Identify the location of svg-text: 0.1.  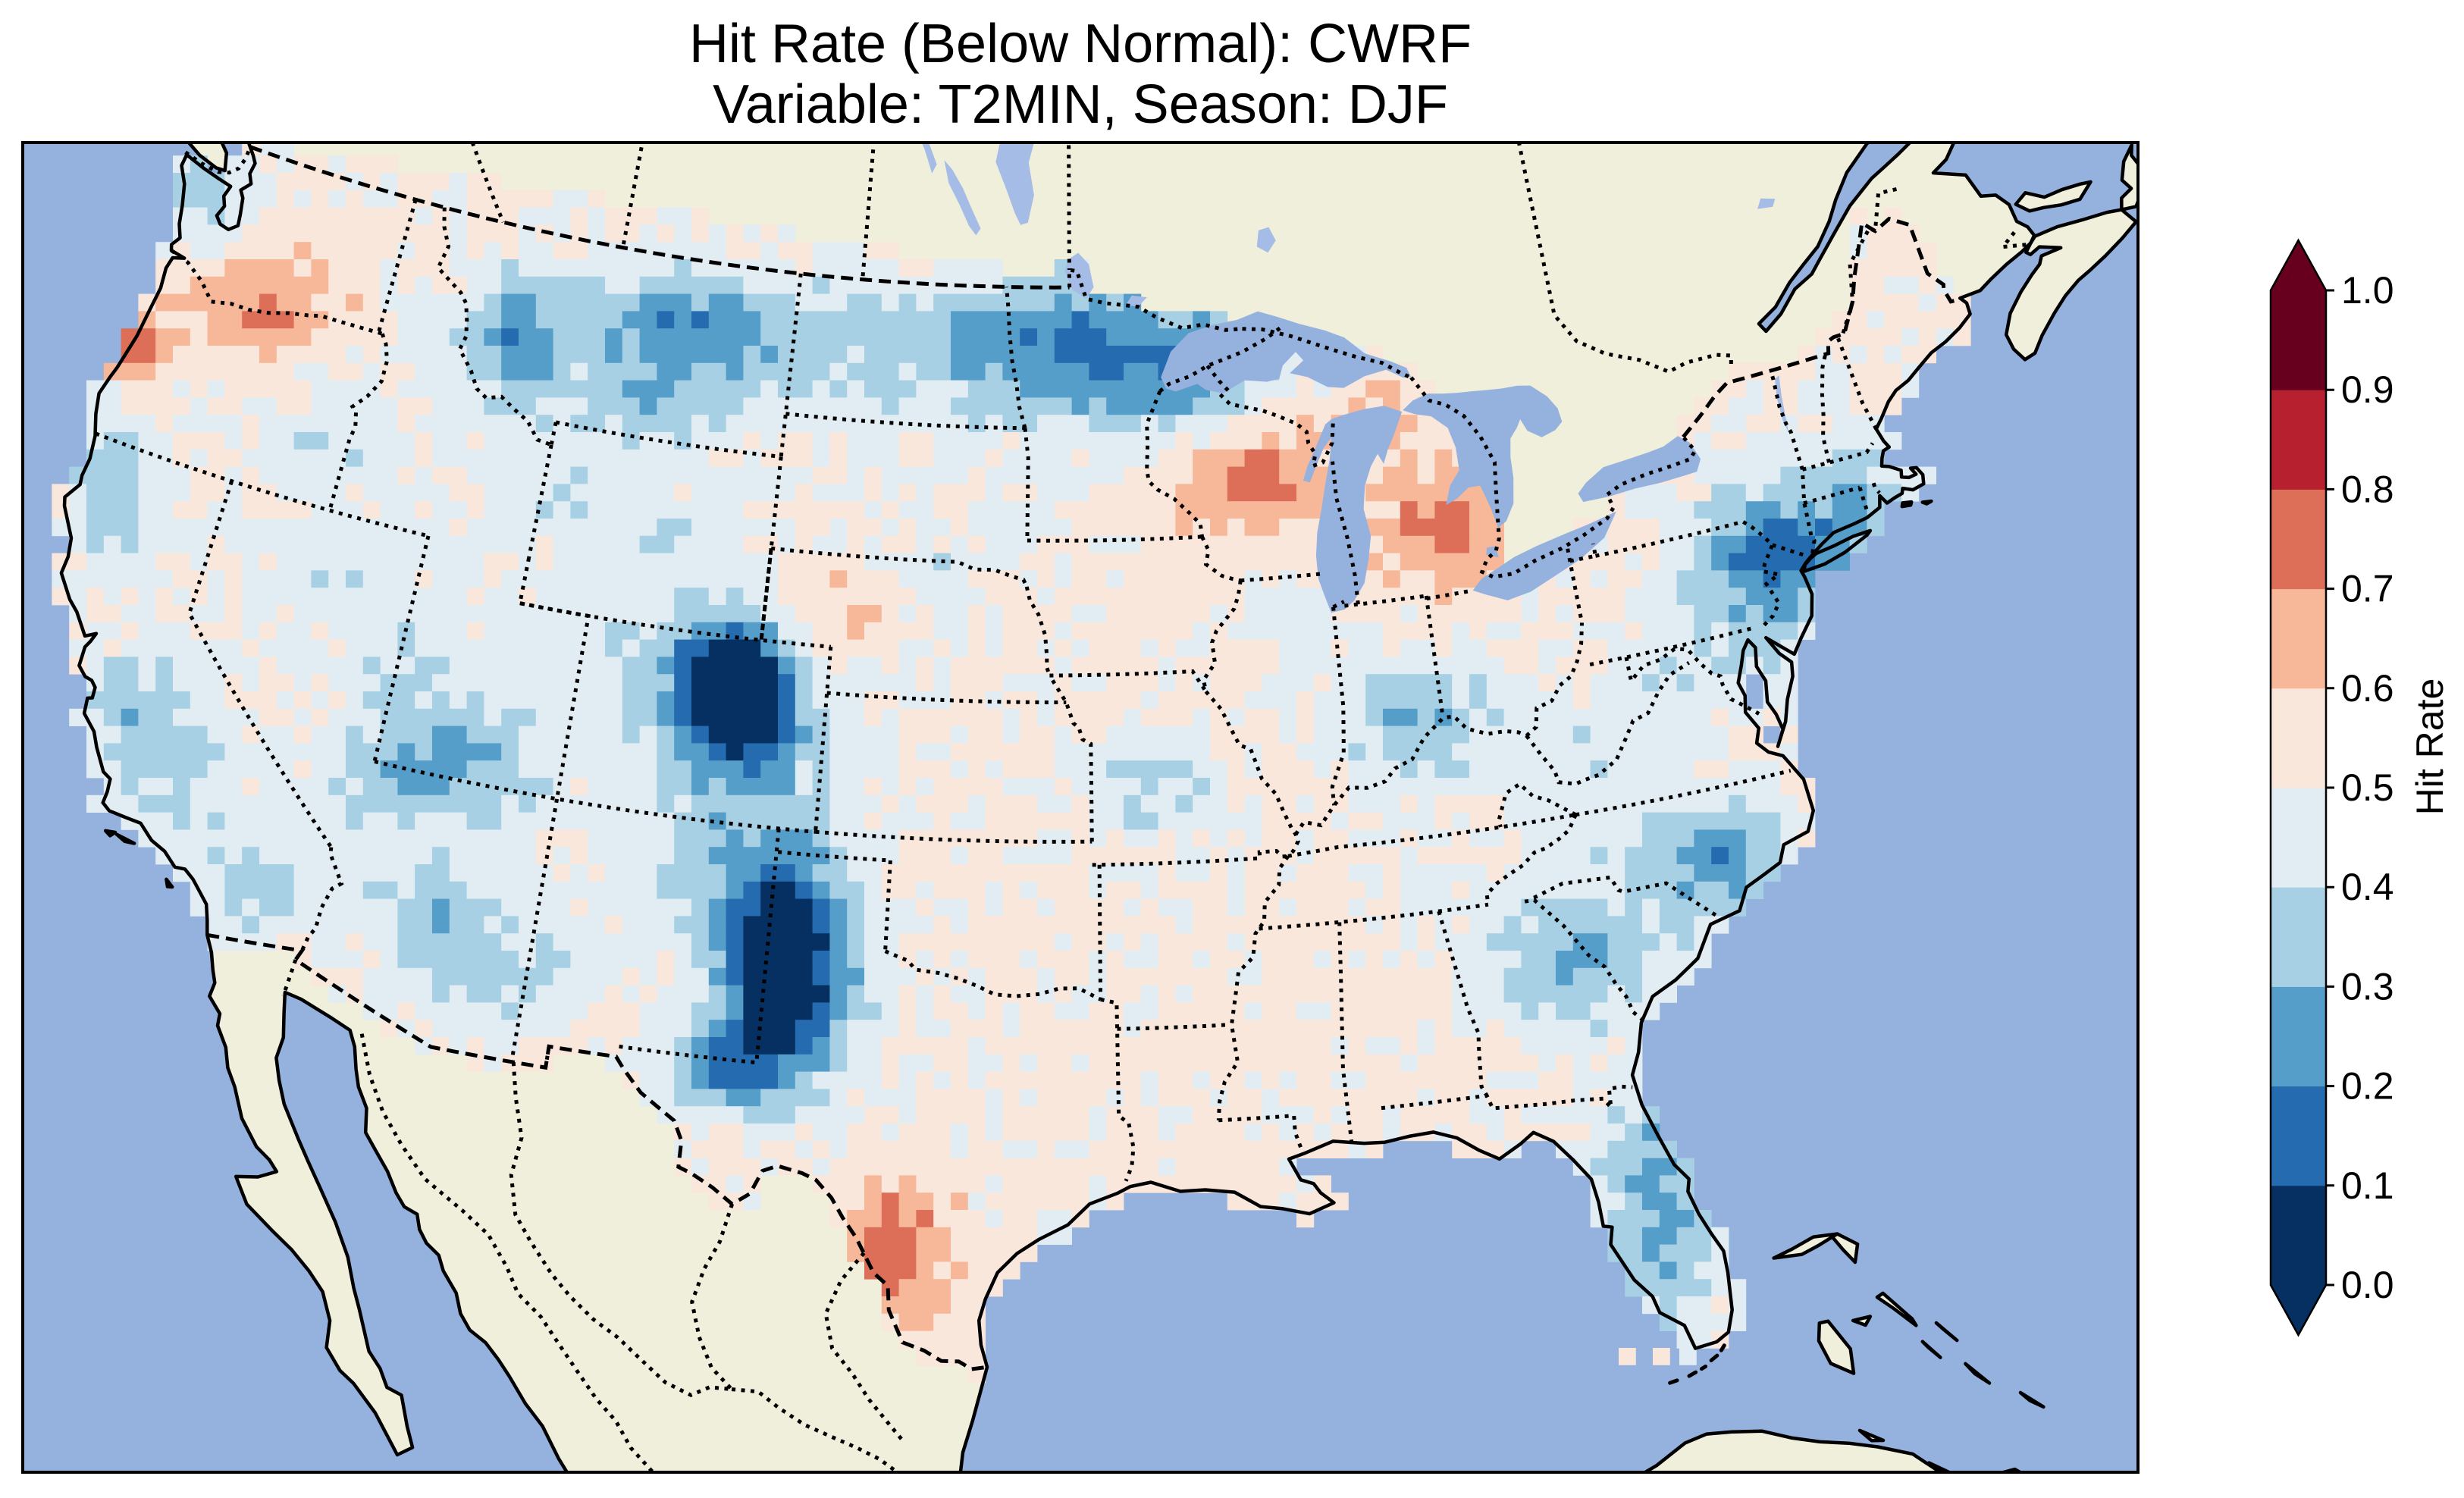
(2367, 1185).